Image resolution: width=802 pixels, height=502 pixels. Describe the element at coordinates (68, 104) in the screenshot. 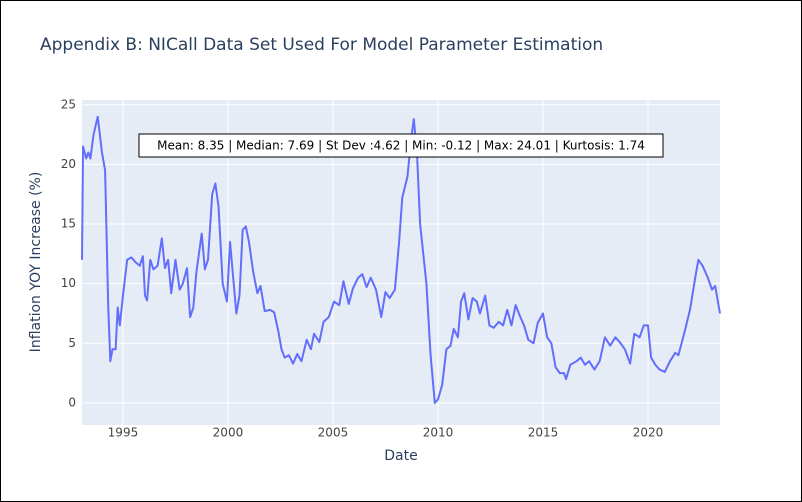

I see `y-tick-label: 25` at that location.